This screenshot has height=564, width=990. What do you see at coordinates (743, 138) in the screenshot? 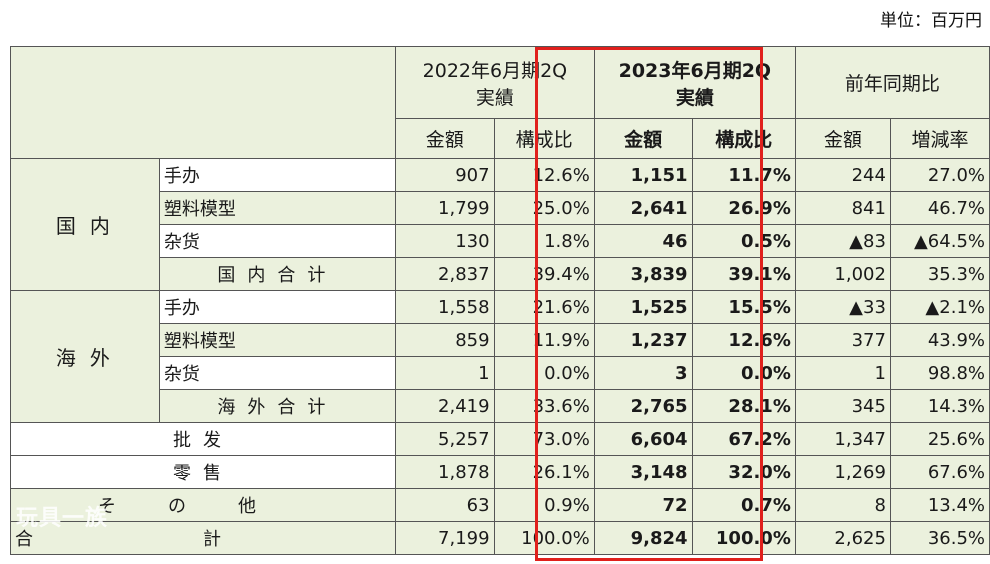
I see `header-curr-ratio: 構成比` at bounding box center [743, 138].